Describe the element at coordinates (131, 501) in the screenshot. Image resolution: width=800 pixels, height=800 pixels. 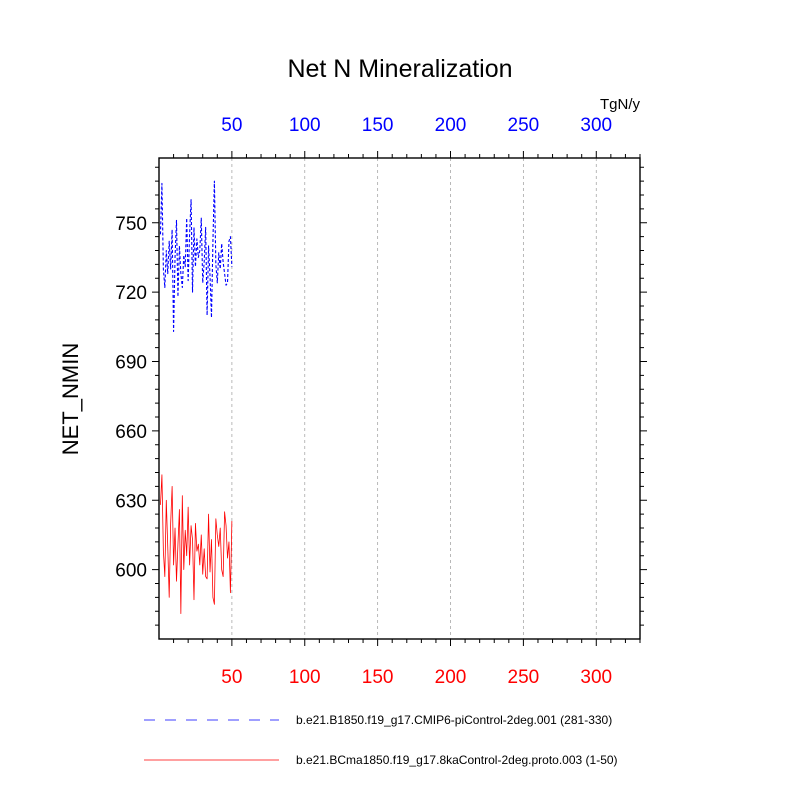
I see `y-tick-label: 630` at that location.